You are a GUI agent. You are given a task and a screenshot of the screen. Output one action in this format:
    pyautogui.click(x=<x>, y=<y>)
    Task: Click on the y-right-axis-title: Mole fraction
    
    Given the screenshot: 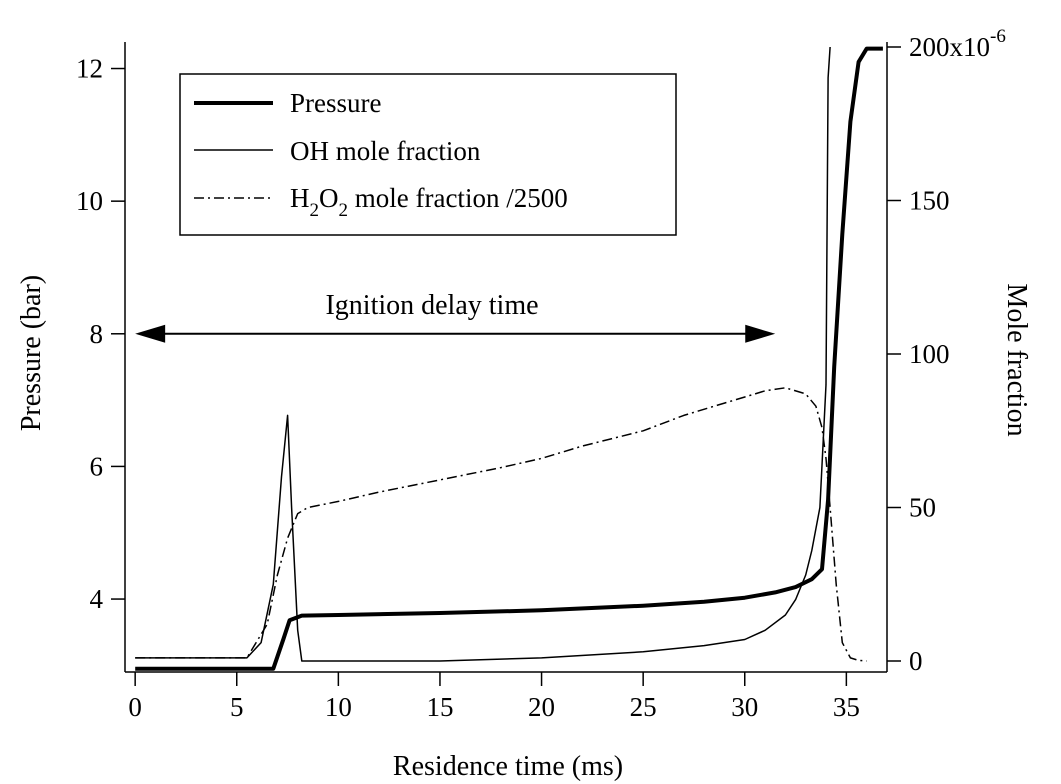 What is the action you would take?
    pyautogui.click(x=1016, y=359)
    